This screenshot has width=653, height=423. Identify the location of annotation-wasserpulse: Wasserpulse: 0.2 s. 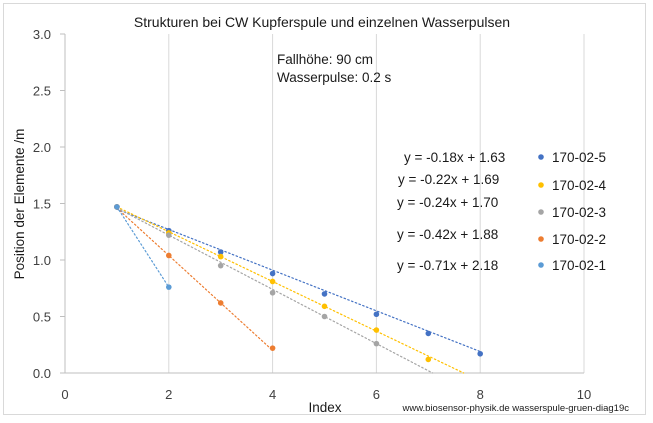
(334, 77).